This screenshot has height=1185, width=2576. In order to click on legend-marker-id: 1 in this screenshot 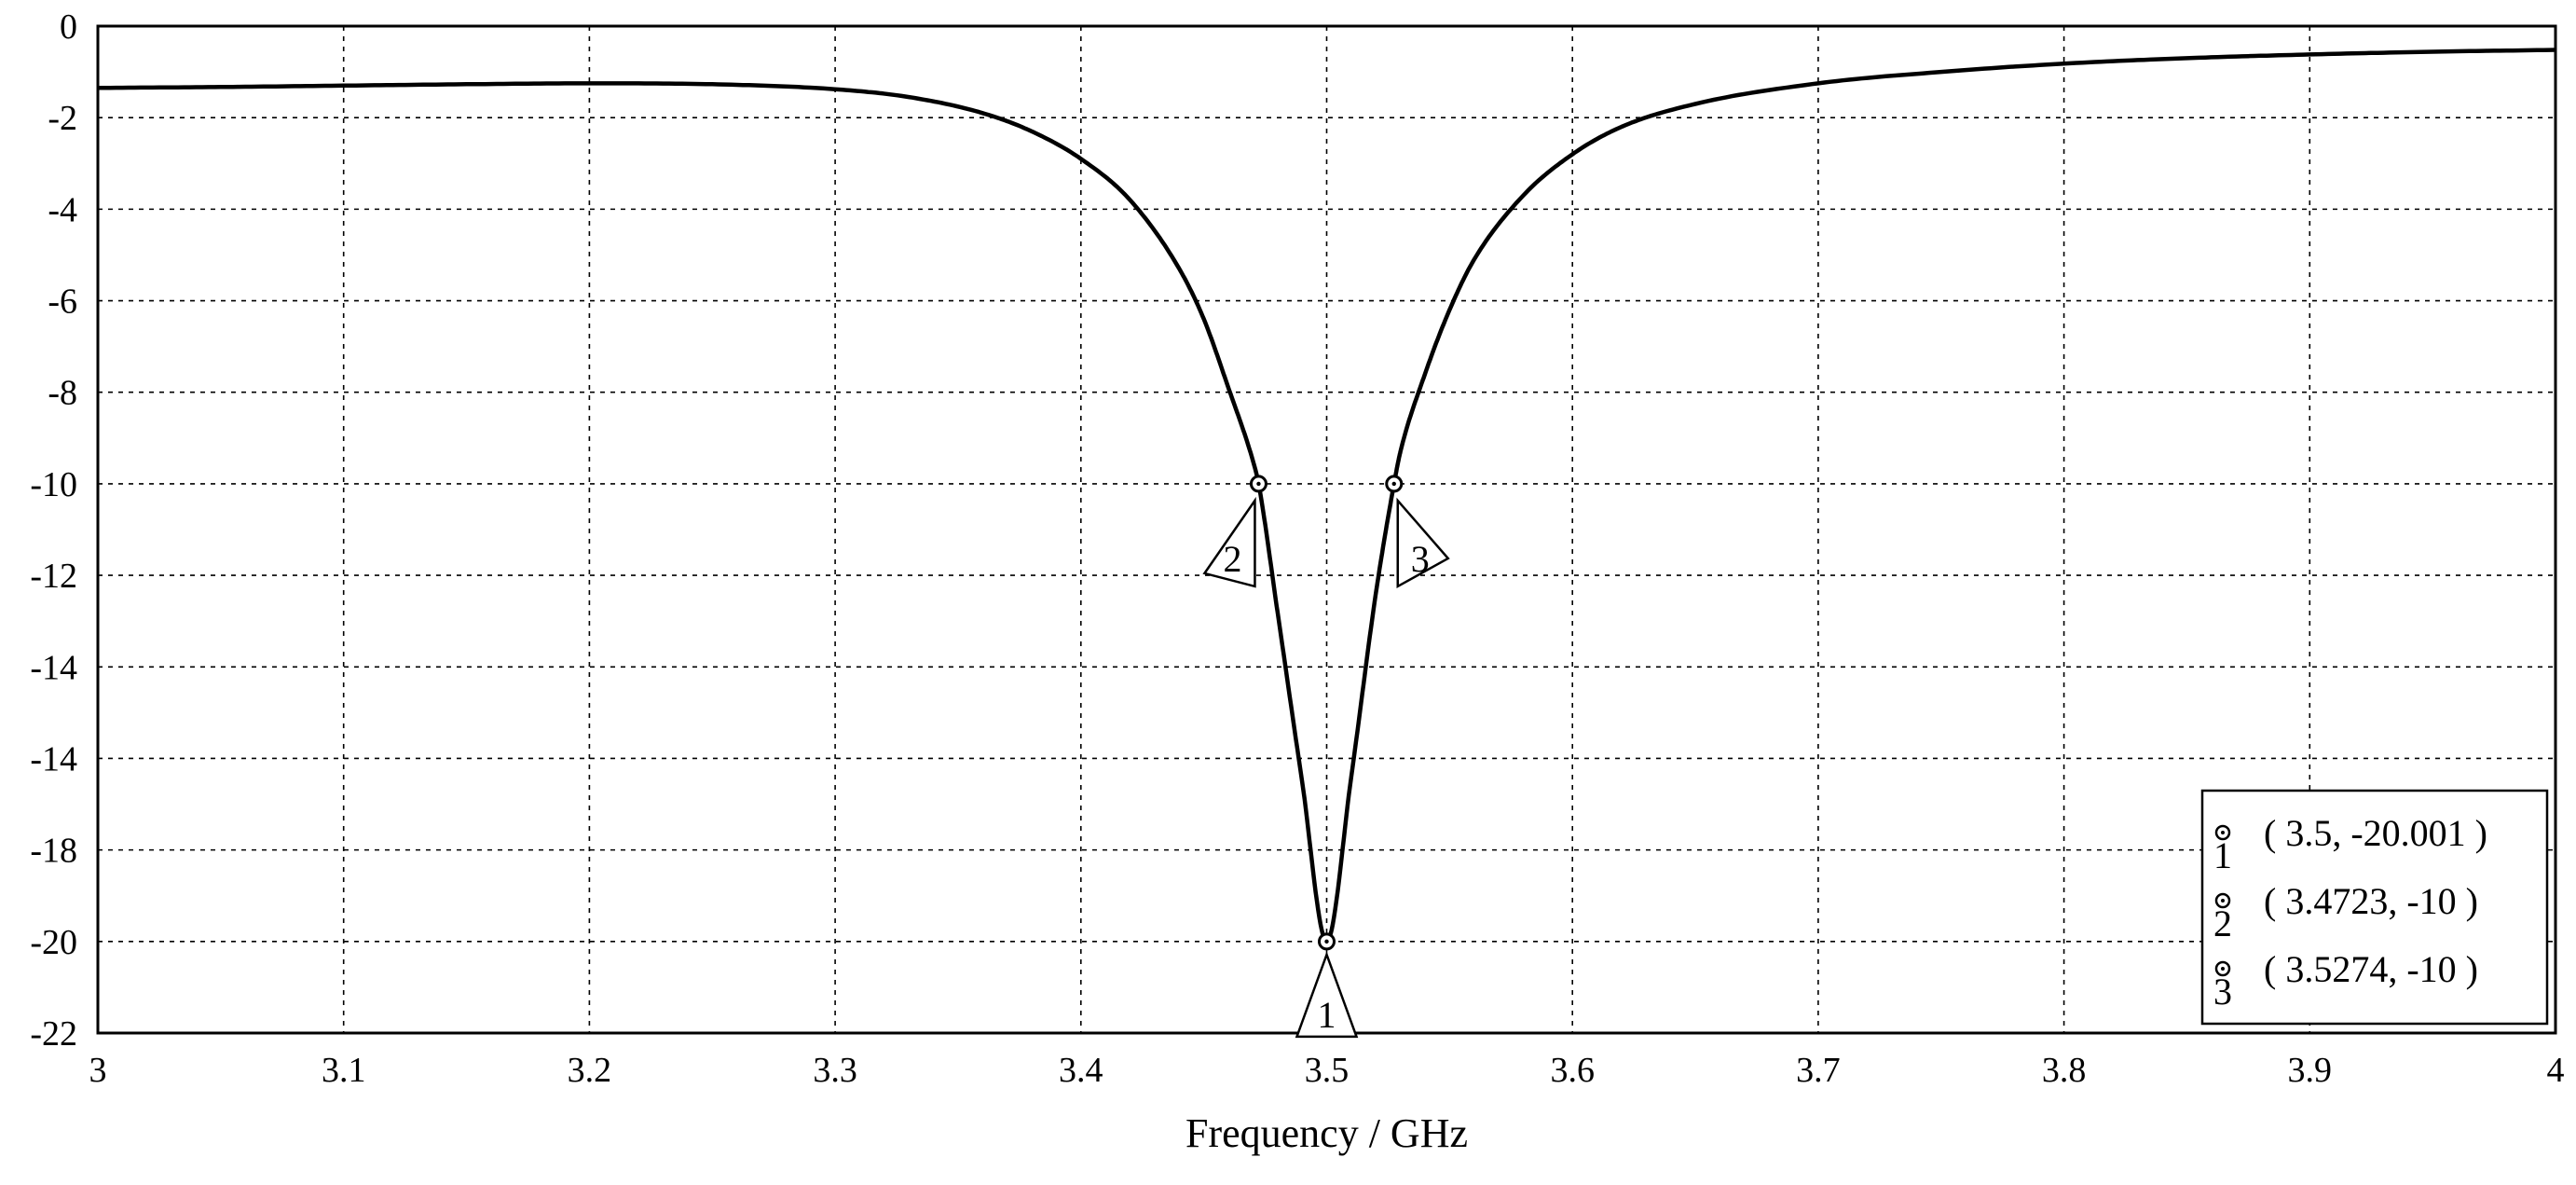, I will do `click(2222, 855)`.